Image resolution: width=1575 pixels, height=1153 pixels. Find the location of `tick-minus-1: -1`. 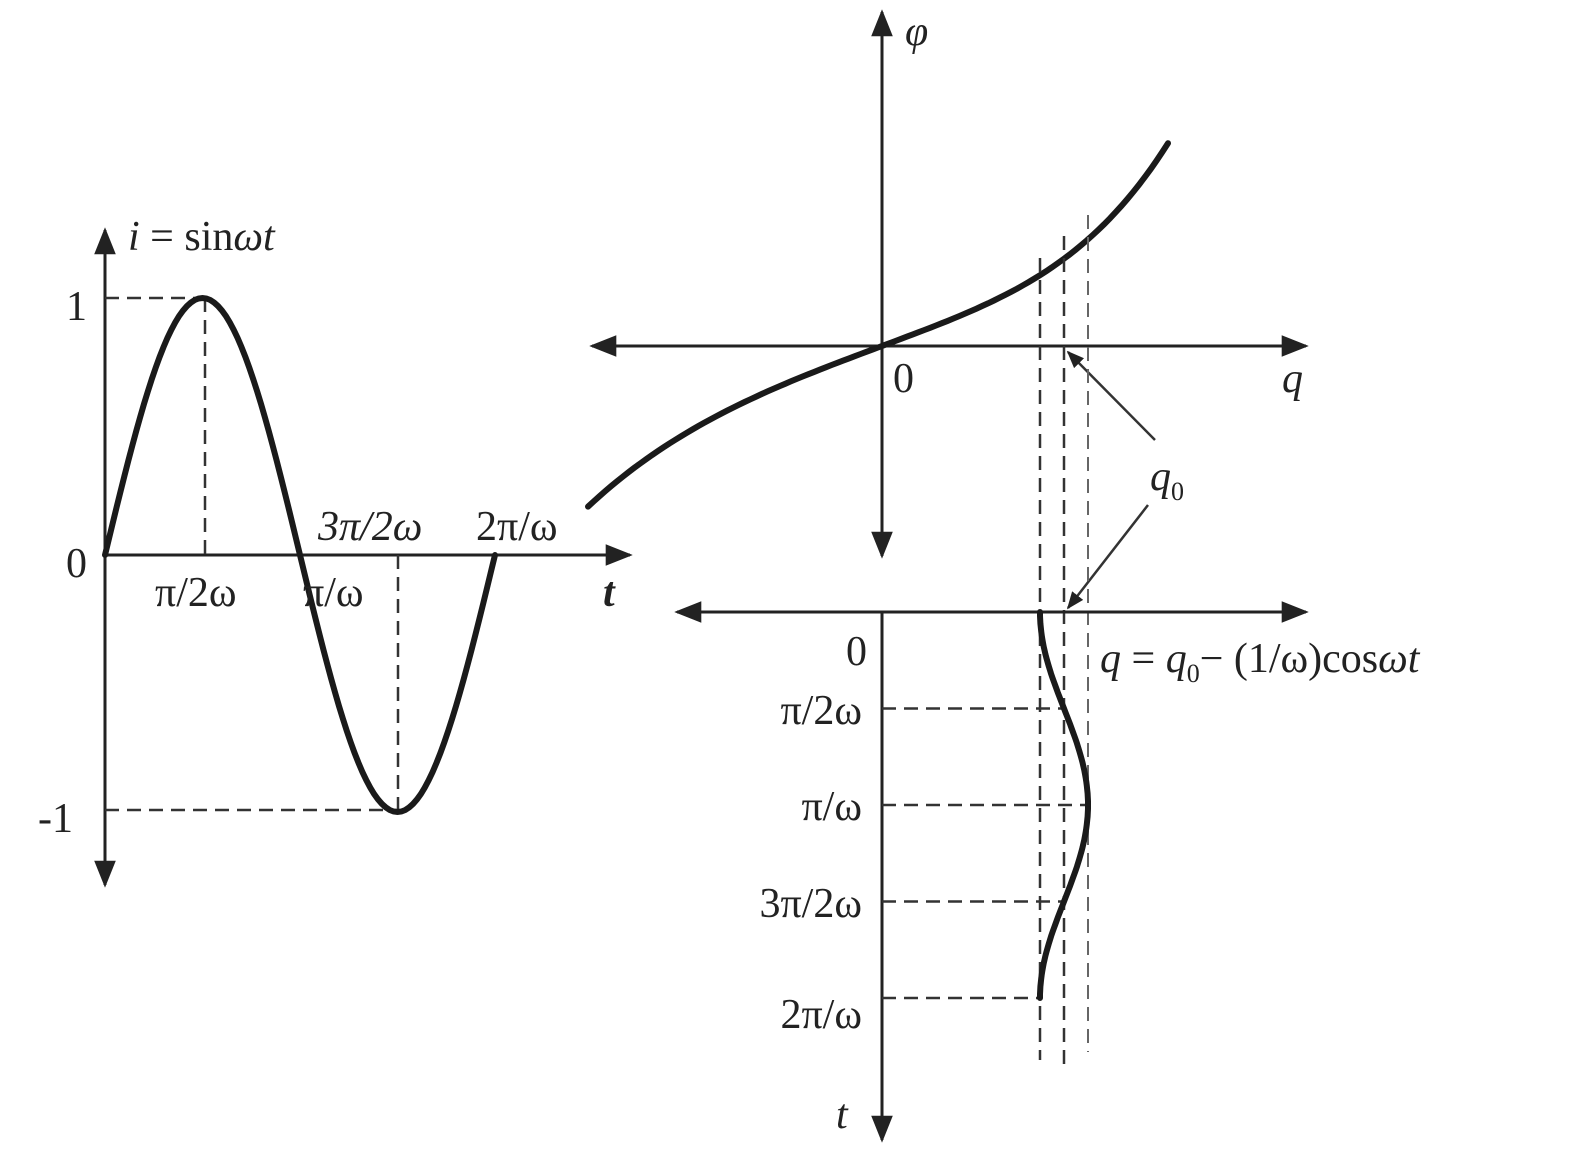

tick-minus-1: -1 is located at coordinates (55, 819).